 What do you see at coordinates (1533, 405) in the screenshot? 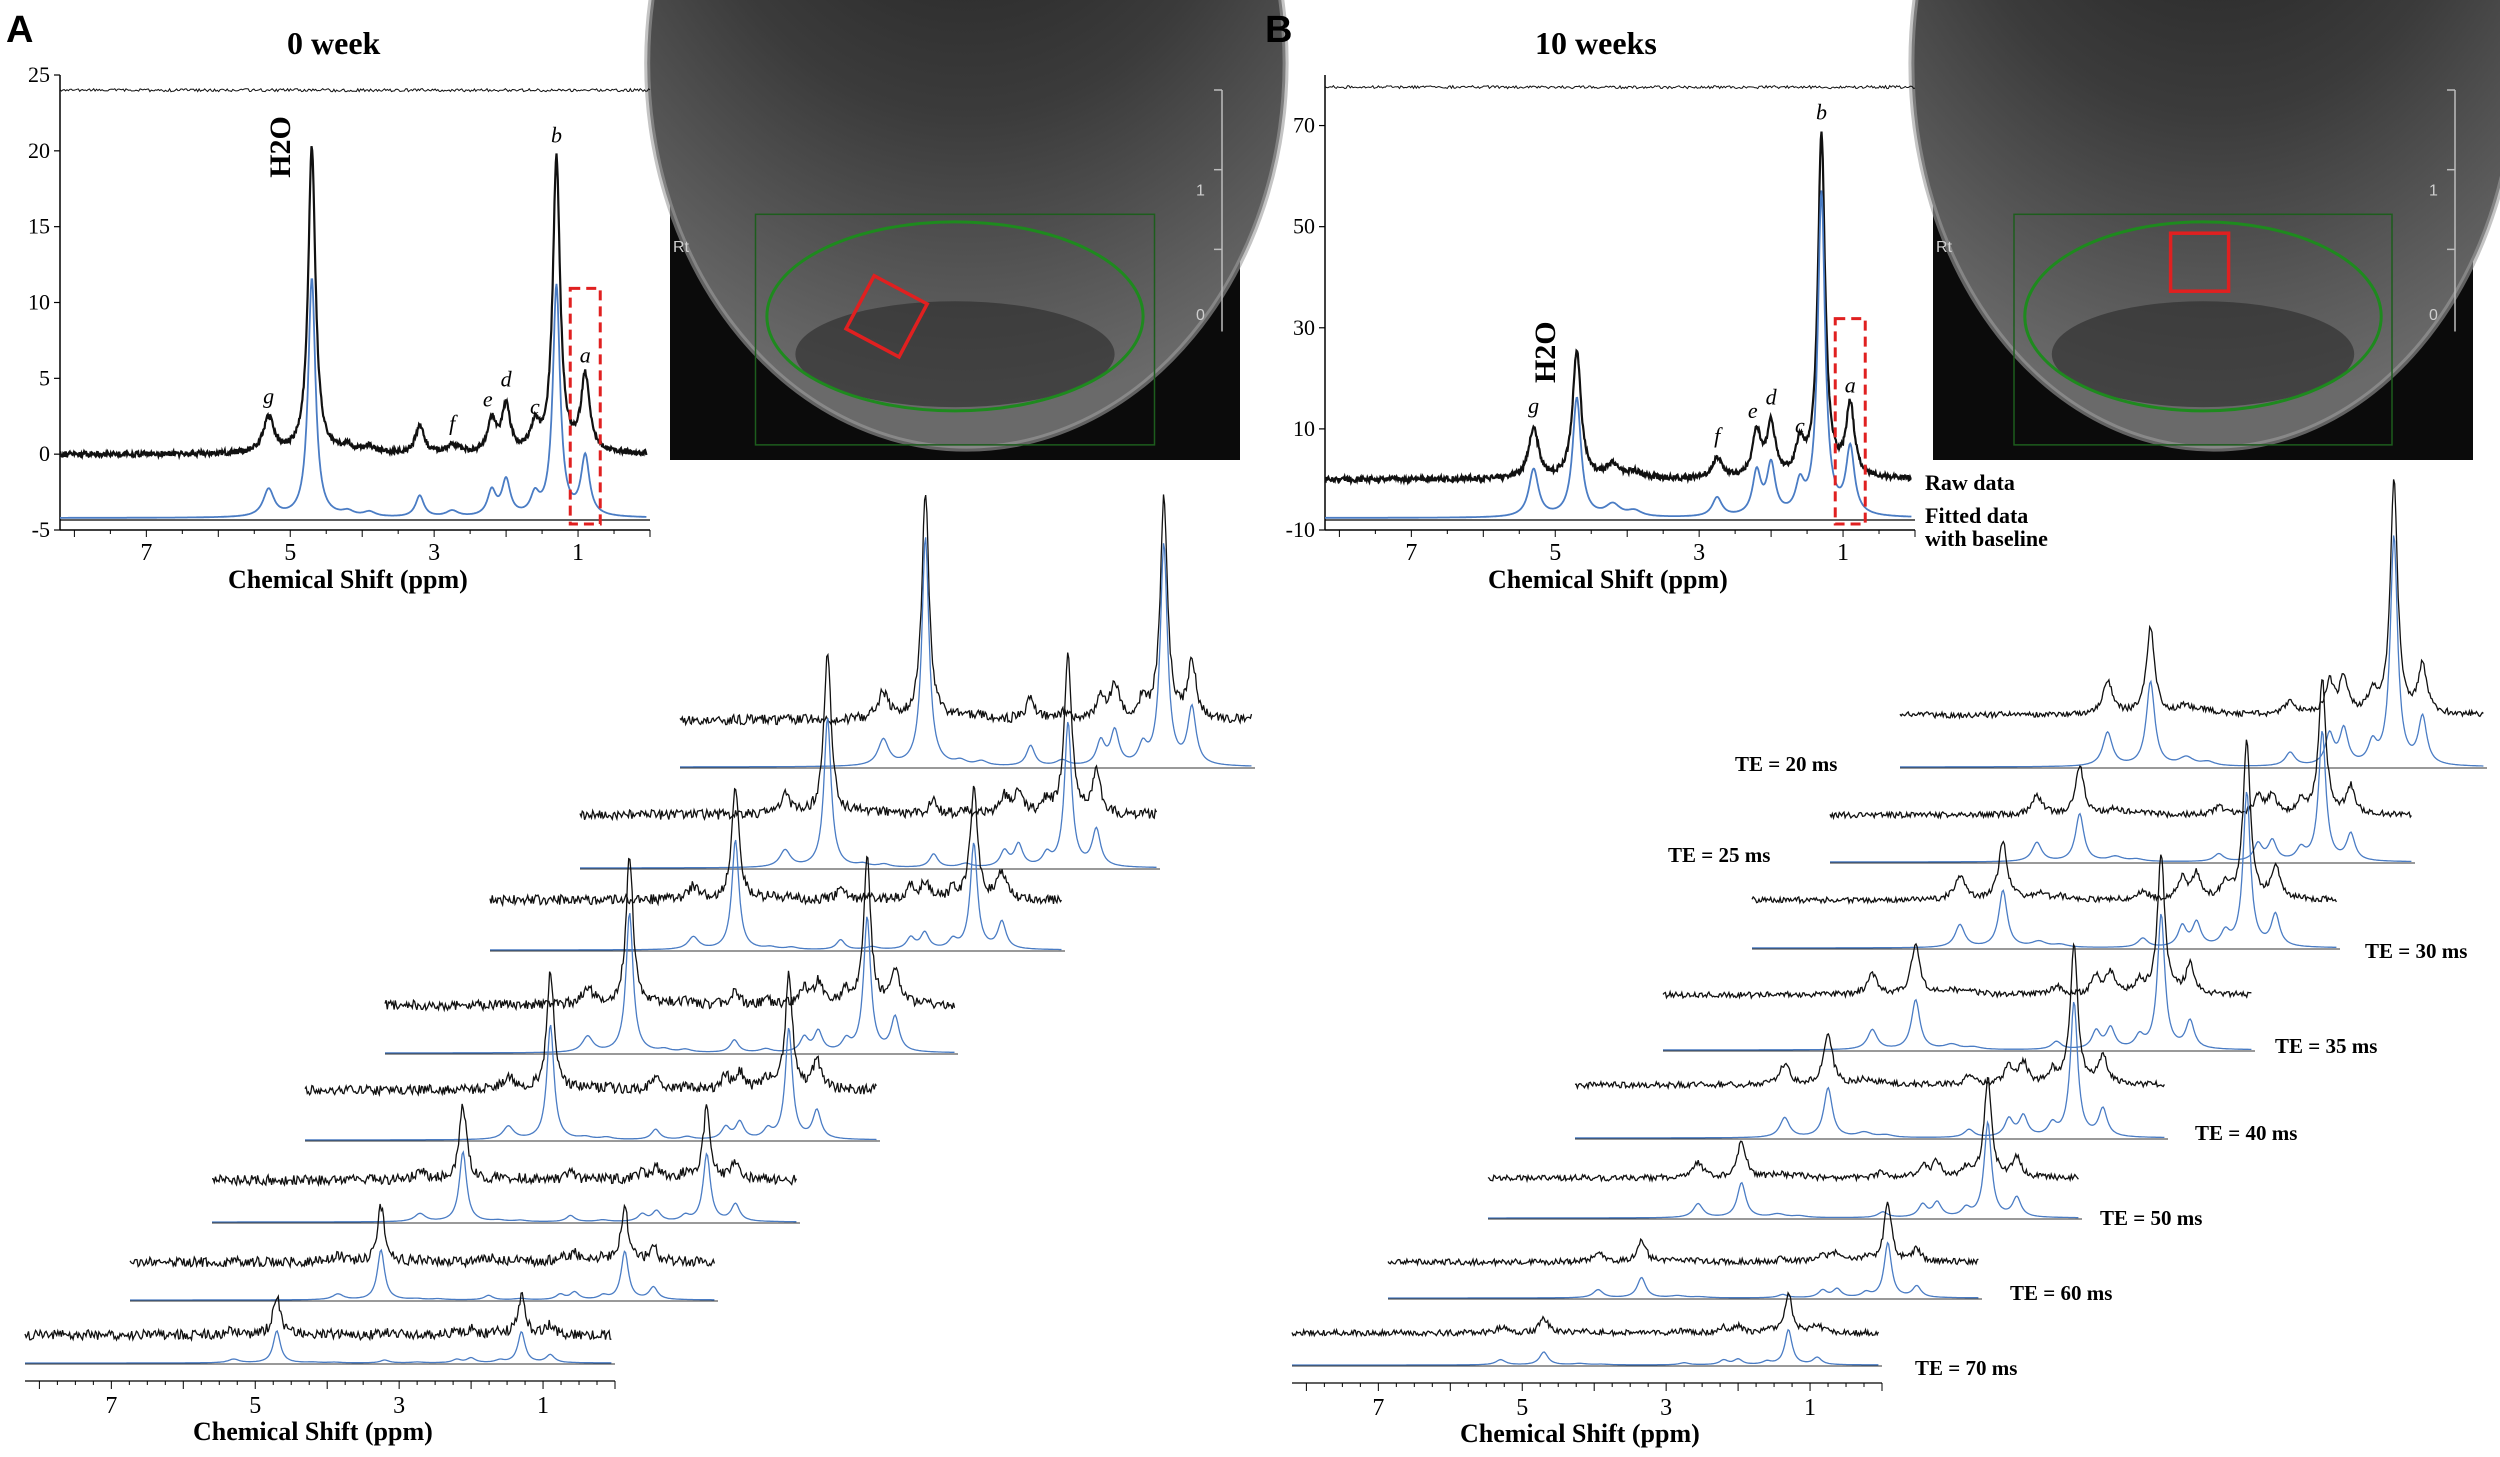
I see `peak-label-g: g` at bounding box center [1533, 405].